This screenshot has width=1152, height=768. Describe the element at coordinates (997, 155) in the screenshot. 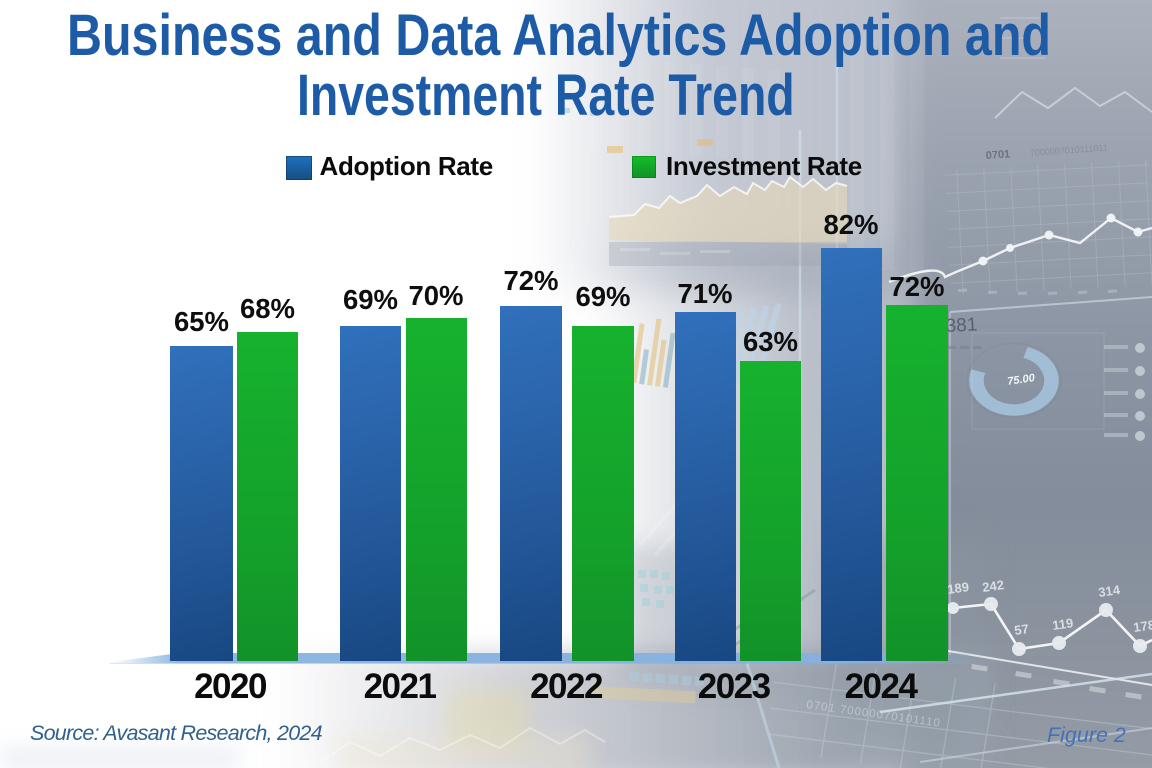

I see `svg-text: 0701` at that location.